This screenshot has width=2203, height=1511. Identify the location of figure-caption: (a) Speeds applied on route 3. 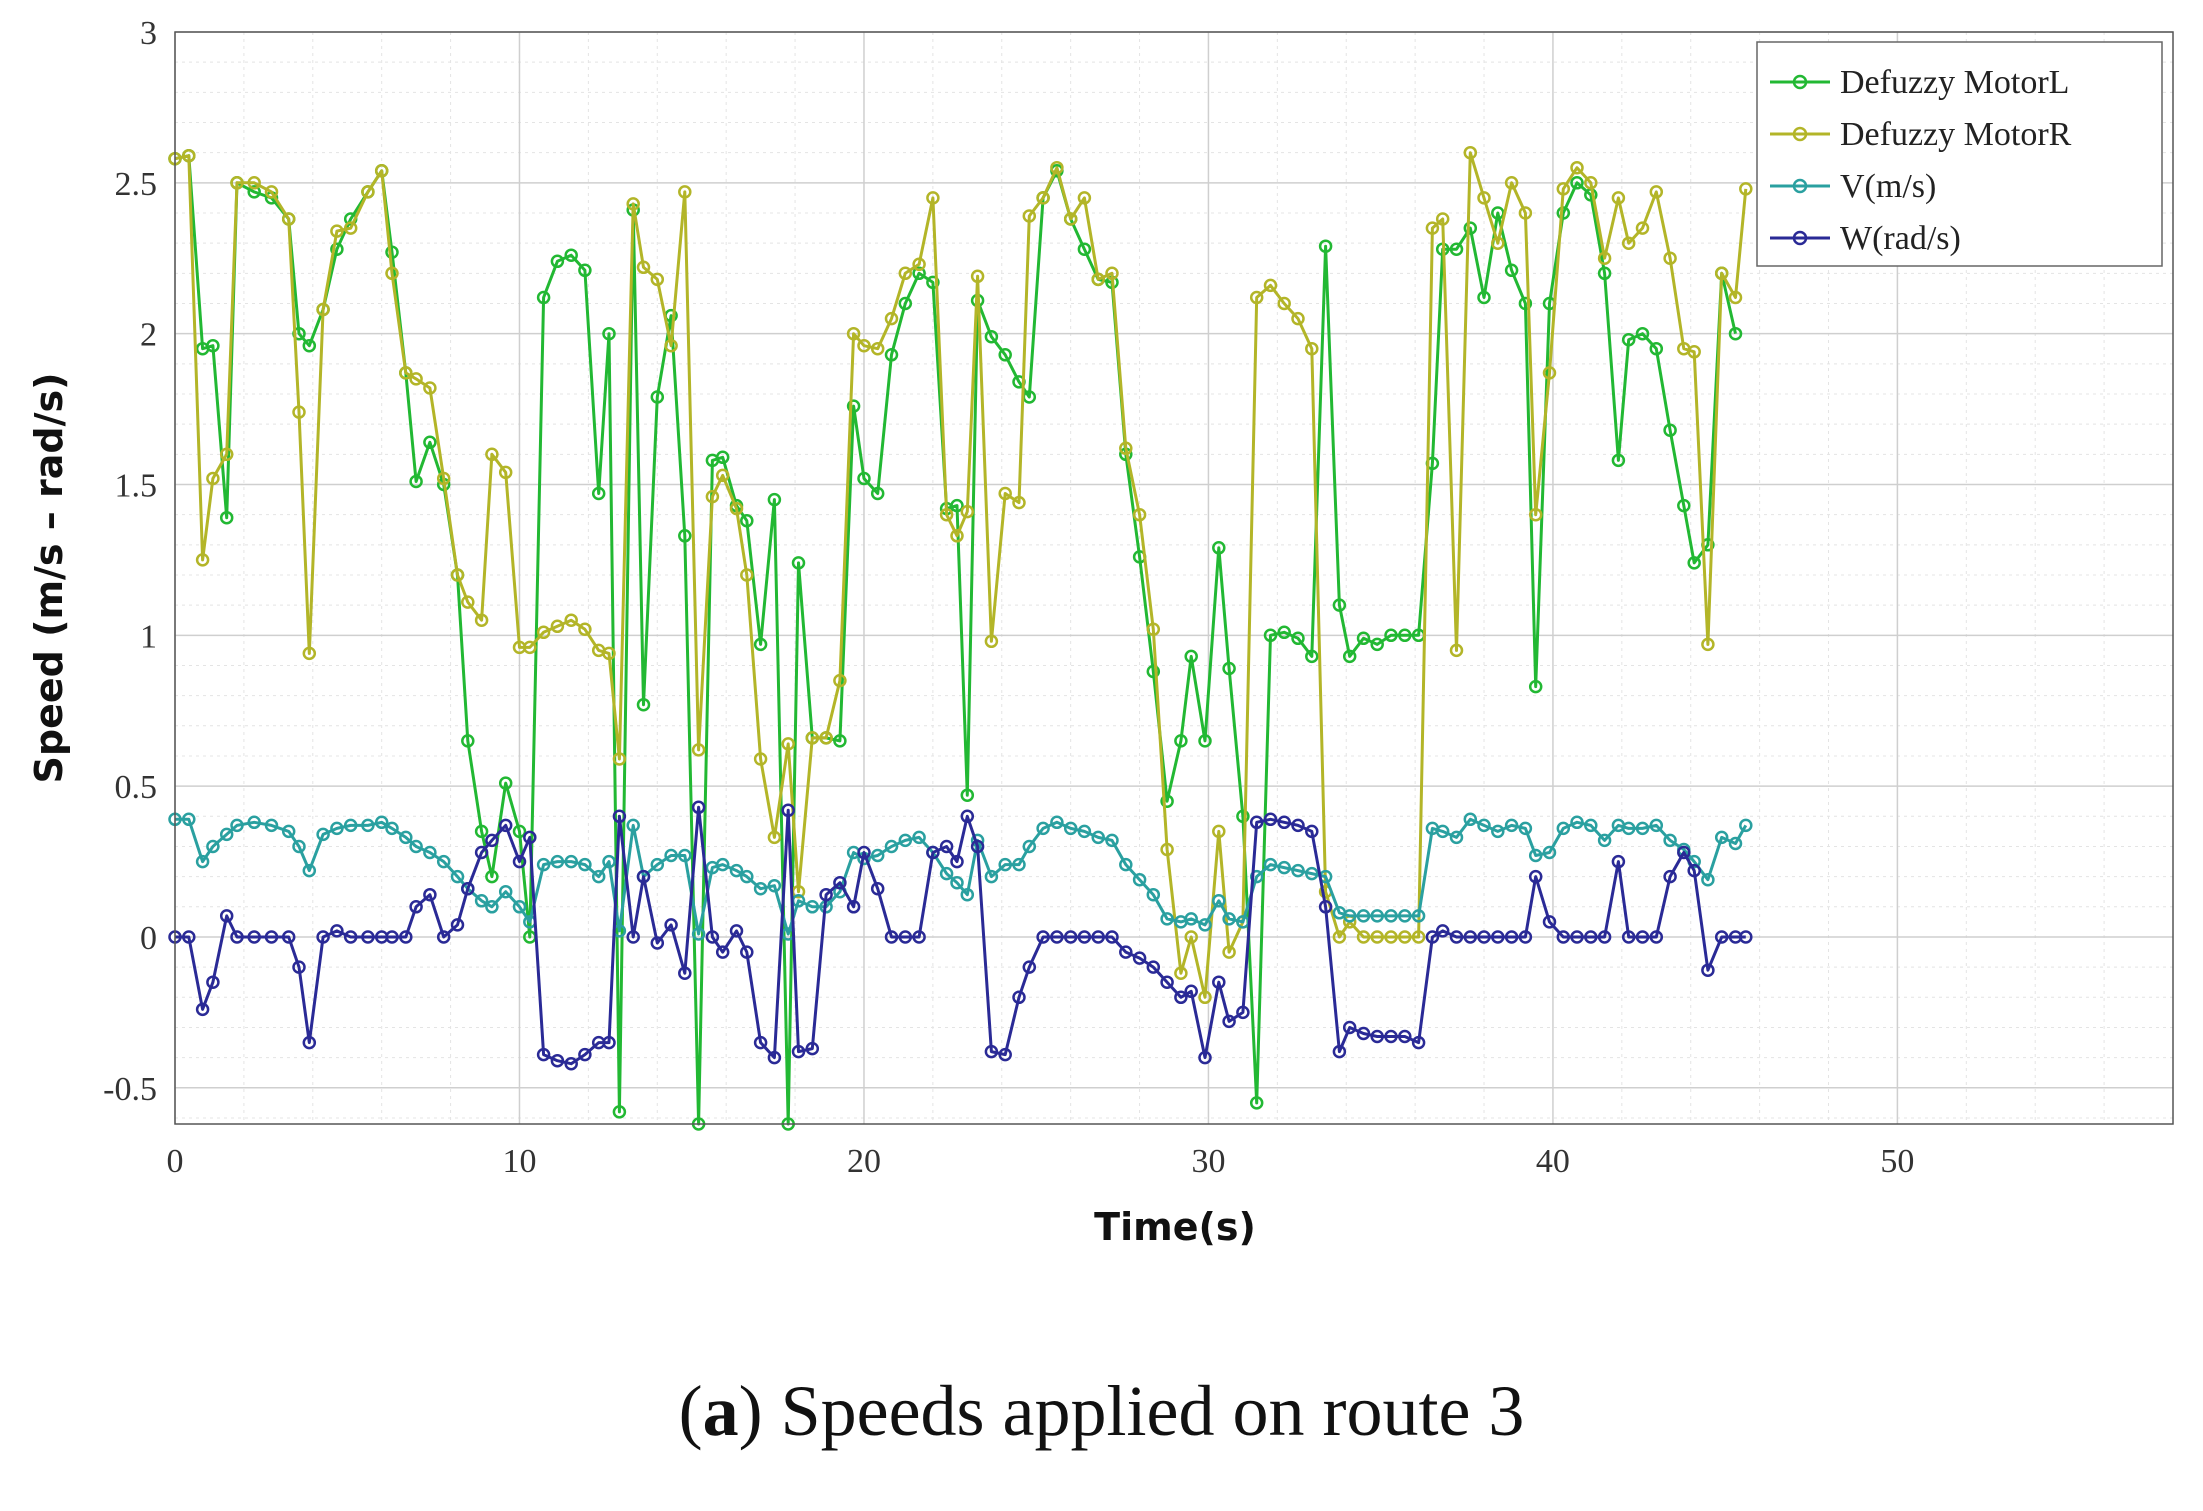
(1101, 1411).